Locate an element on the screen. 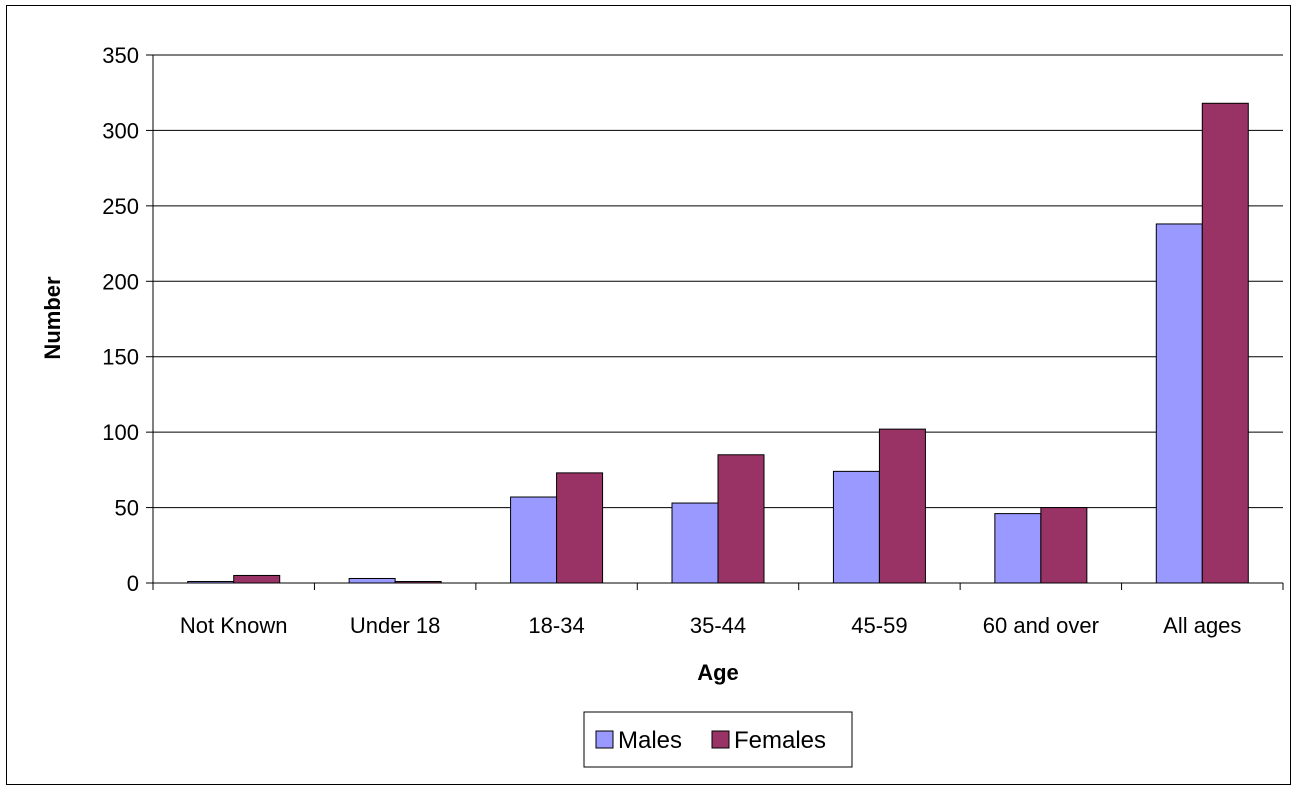 Image resolution: width=1293 pixels, height=785 pixels. x-tick-label: Under 18 is located at coordinates (395, 625).